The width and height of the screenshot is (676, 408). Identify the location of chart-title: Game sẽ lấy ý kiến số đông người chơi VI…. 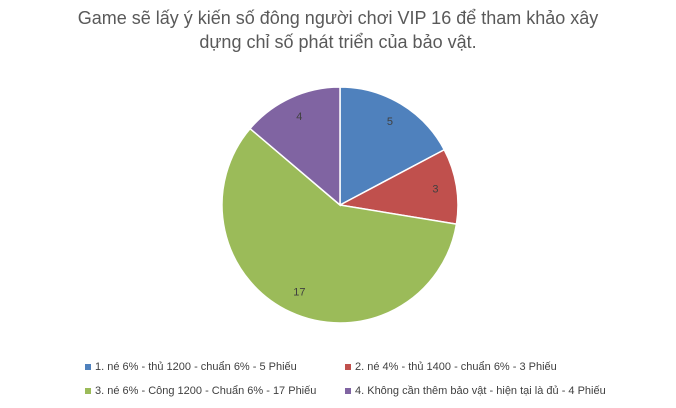
(338, 30).